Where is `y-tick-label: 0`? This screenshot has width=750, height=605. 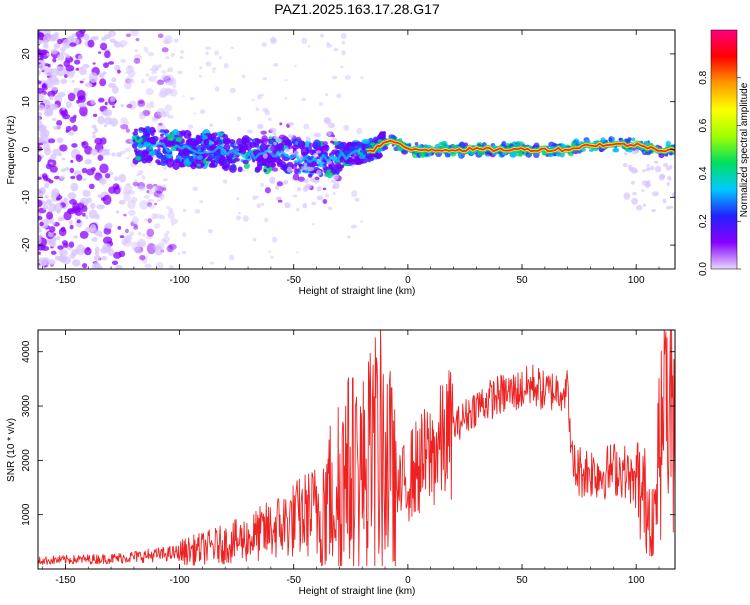
y-tick-label: 0 is located at coordinates (26, 149).